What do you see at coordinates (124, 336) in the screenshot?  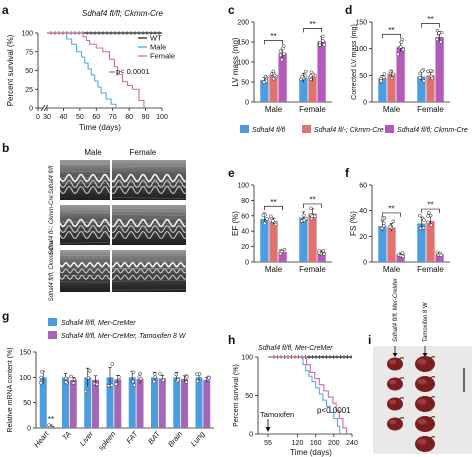 I see `g-legend-label-1: Sdhaf4 fl/fl, Mer-CreMer, Tamoxifen 8 W` at bounding box center [124, 336].